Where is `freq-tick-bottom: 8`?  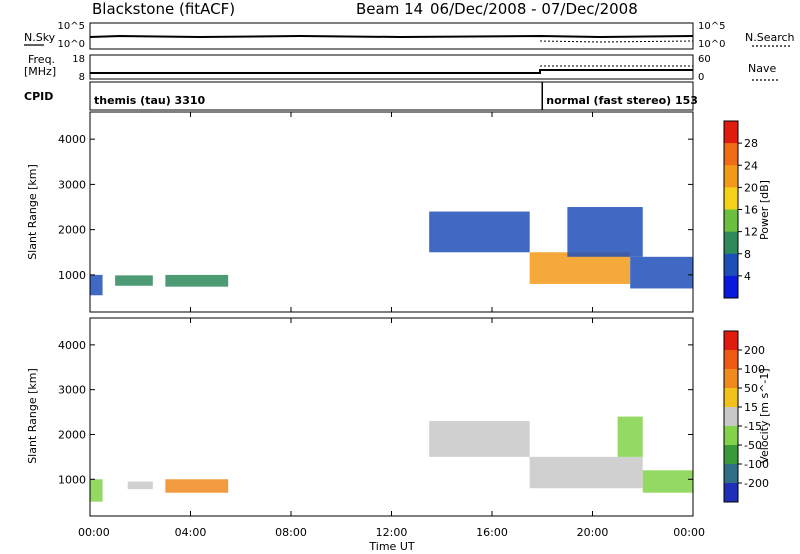
freq-tick-bottom: 8 is located at coordinates (82, 77).